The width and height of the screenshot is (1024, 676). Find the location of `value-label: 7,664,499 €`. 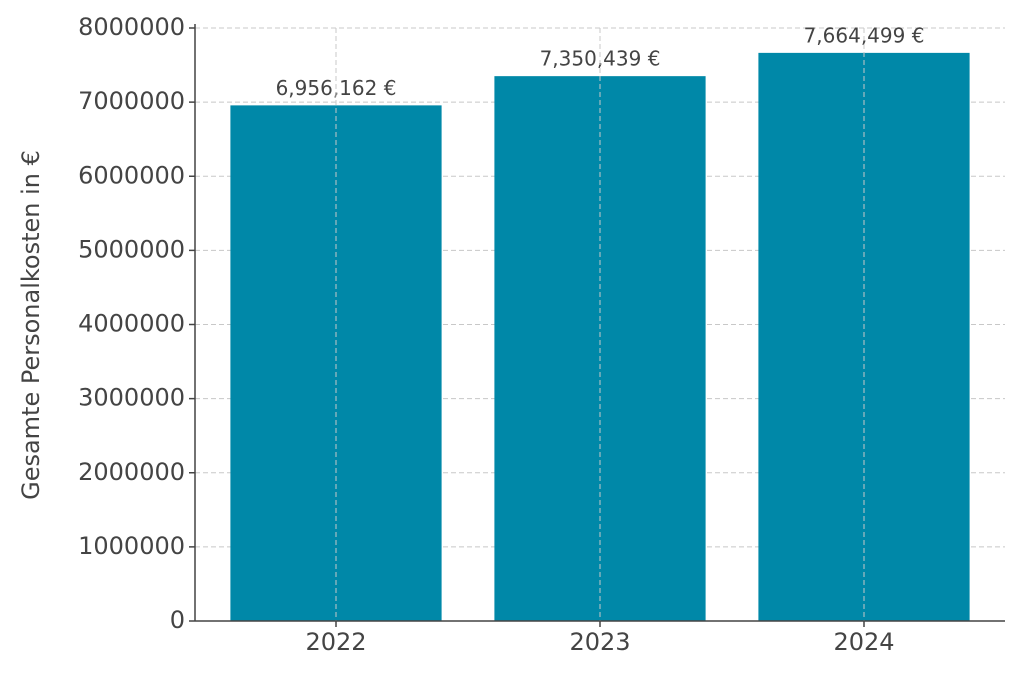

value-label: 7,664,499 € is located at coordinates (864, 35).